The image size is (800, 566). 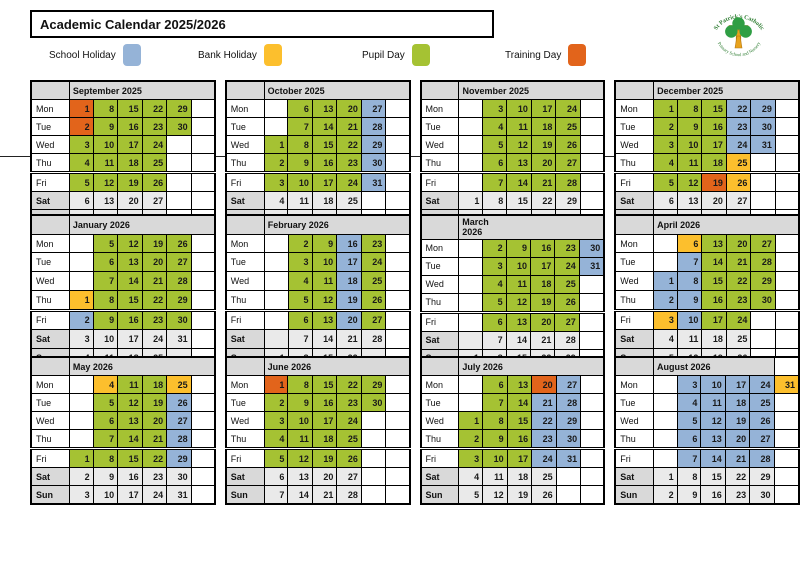 What do you see at coordinates (482, 366) in the screenshot?
I see `month-title: July 2026` at bounding box center [482, 366].